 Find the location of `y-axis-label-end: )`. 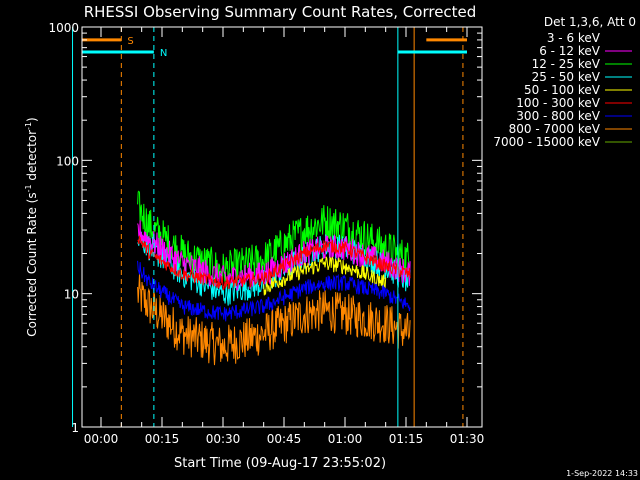

y-axis-label-end: ) is located at coordinates (32, 119).